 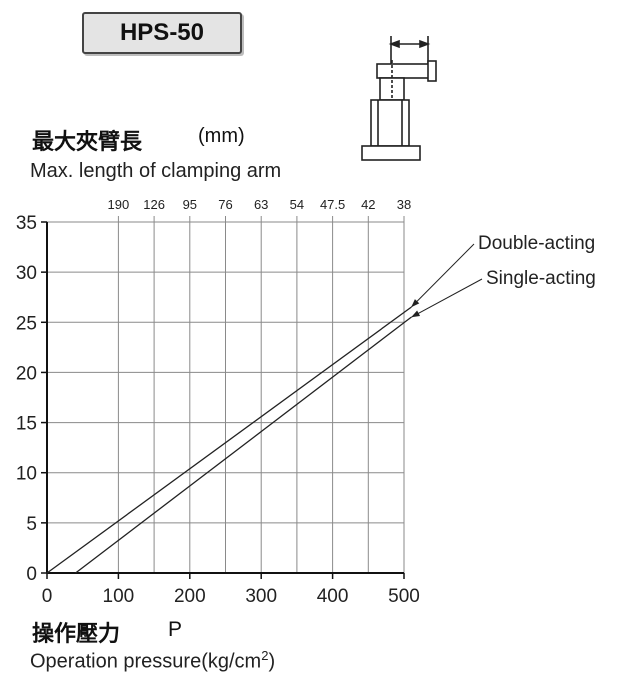 What do you see at coordinates (225, 204) in the screenshot?
I see `top-axis-tick-label: 76` at bounding box center [225, 204].